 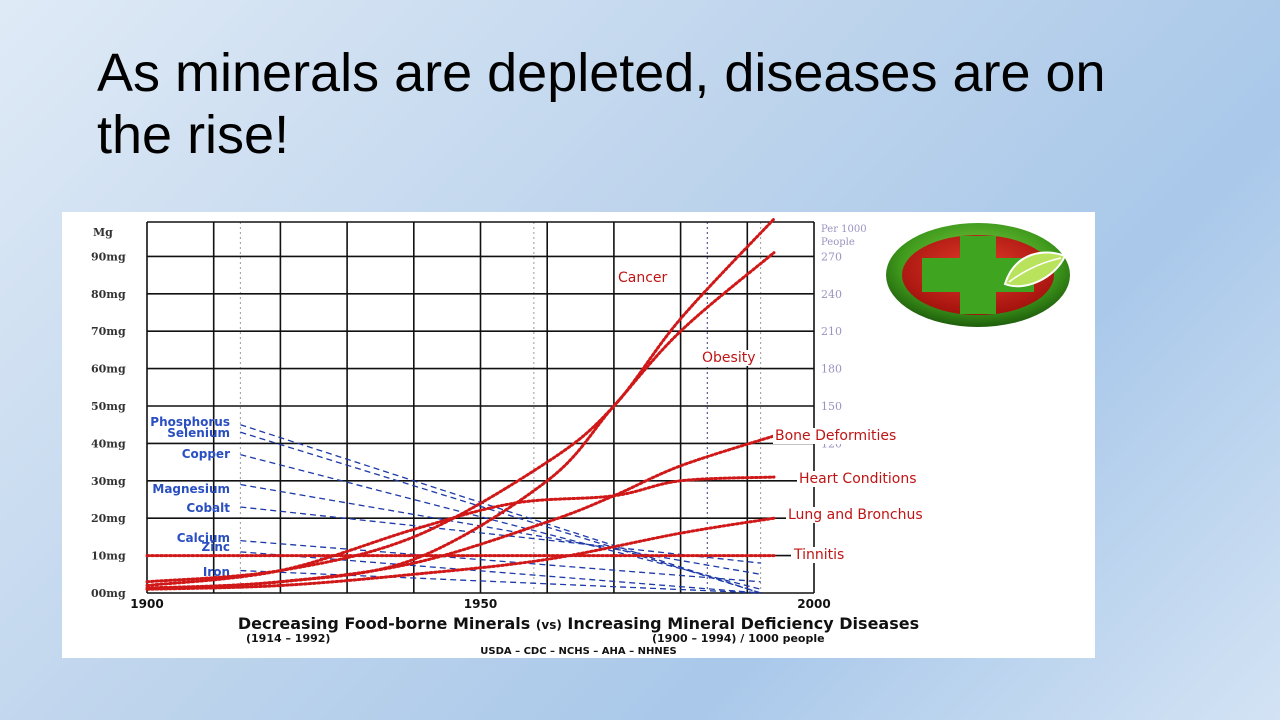 What do you see at coordinates (480, 604) in the screenshot?
I see `x-tick-label: 1950` at bounding box center [480, 604].